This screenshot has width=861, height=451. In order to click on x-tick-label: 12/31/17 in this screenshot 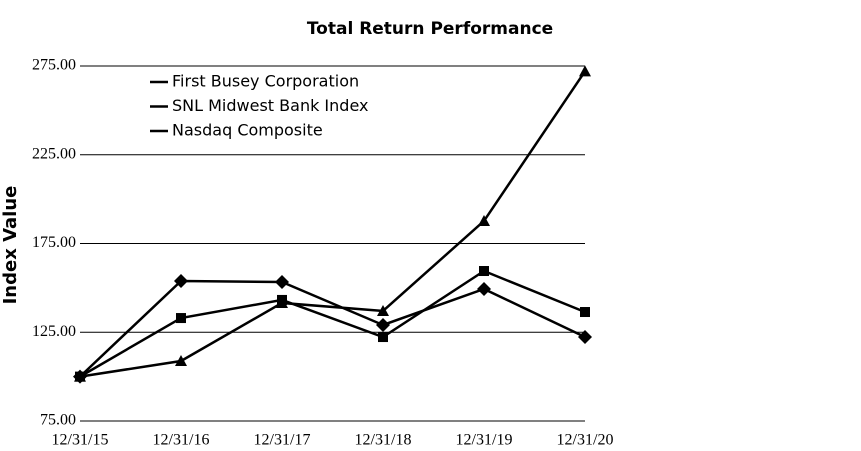, I will do `click(282, 440)`.